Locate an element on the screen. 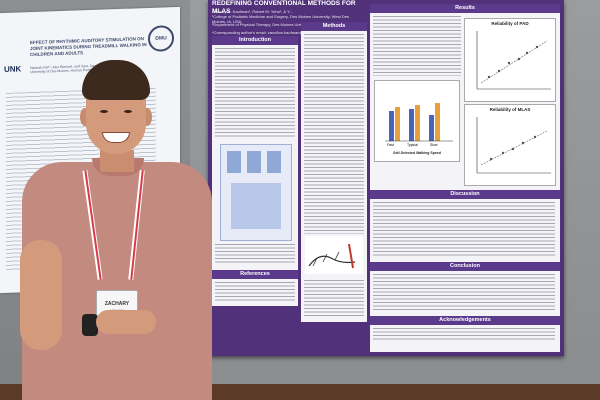 The width and height of the screenshot is (600, 400). references-header: References is located at coordinates (255, 274).